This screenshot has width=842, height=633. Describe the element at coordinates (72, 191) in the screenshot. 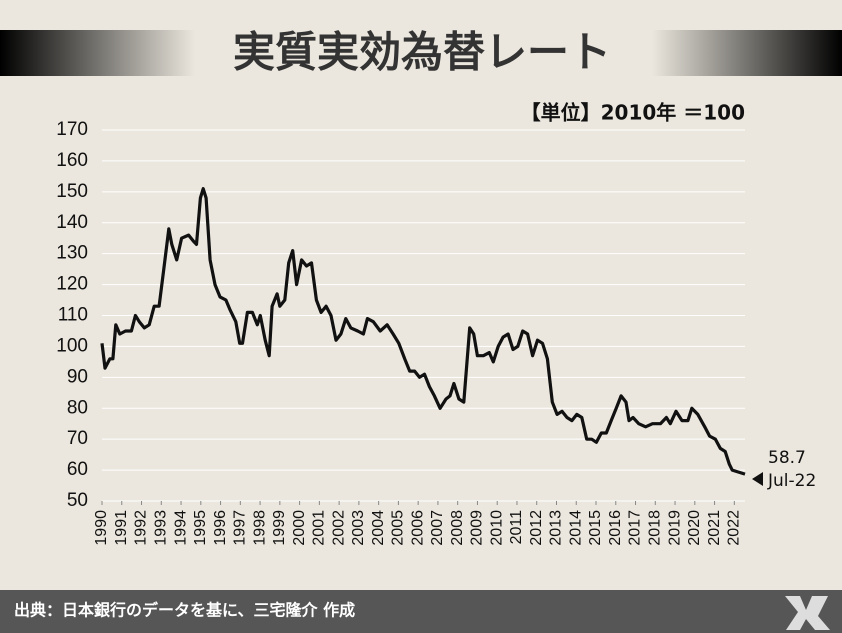

I see `y-tick-label: 150` at that location.